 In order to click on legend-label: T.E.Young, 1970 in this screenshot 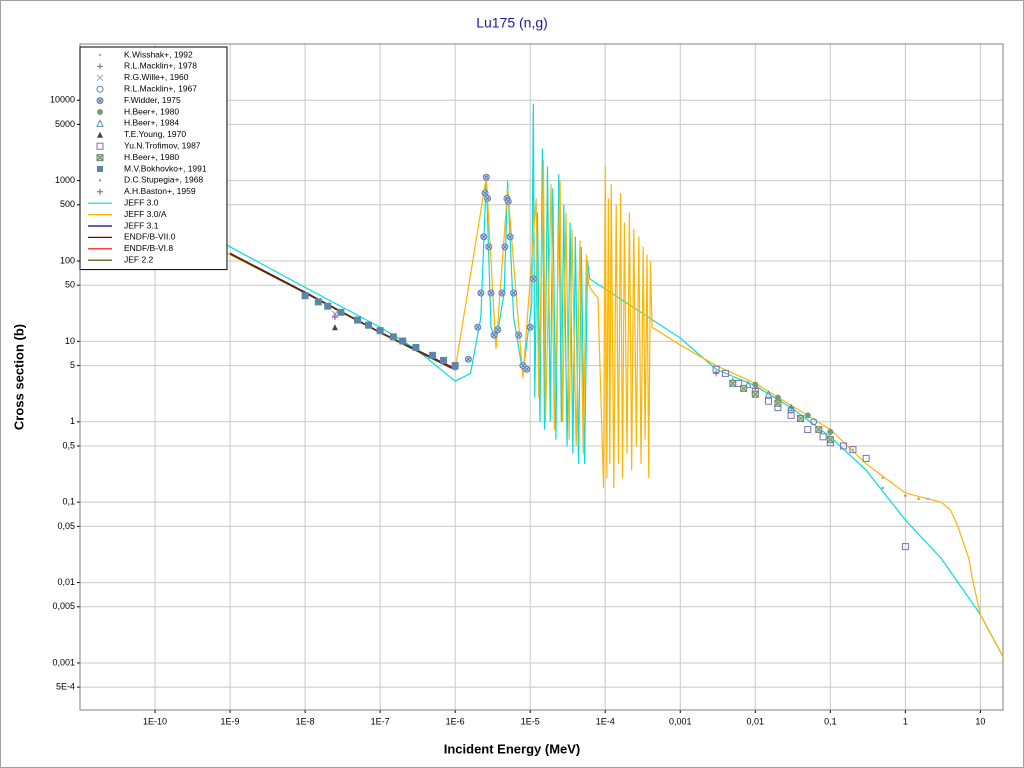, I will do `click(155, 134)`.